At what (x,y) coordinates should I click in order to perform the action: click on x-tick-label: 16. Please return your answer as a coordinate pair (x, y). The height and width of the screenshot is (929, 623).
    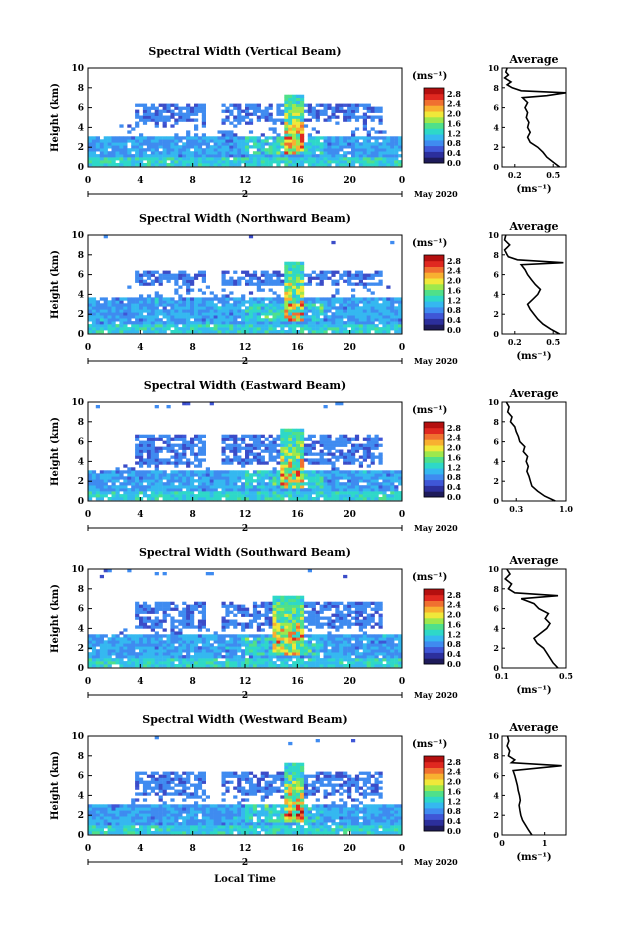
    Looking at the image, I should click on (297, 348).